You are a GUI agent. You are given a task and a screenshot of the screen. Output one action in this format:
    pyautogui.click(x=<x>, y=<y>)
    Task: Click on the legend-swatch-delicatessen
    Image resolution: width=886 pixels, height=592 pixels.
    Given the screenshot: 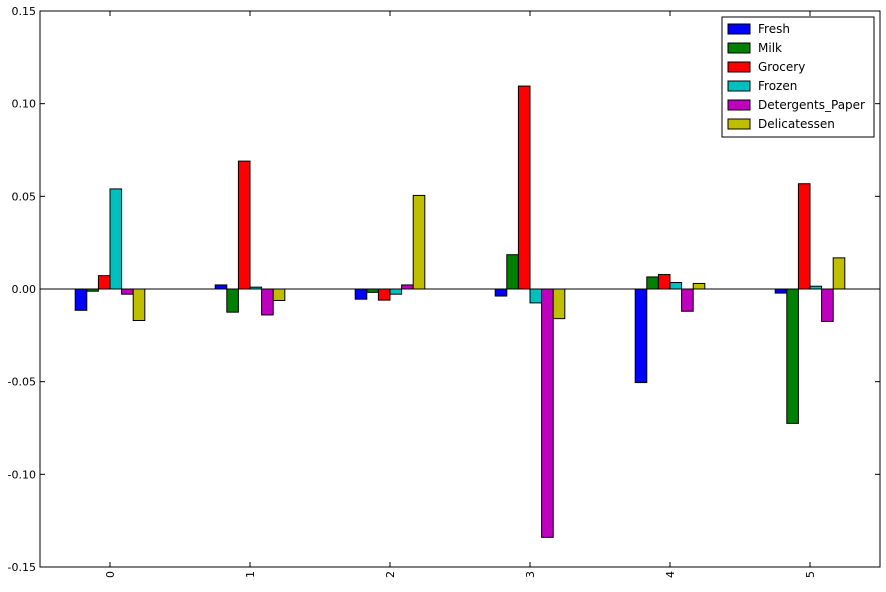 What is the action you would take?
    pyautogui.click(x=739, y=124)
    